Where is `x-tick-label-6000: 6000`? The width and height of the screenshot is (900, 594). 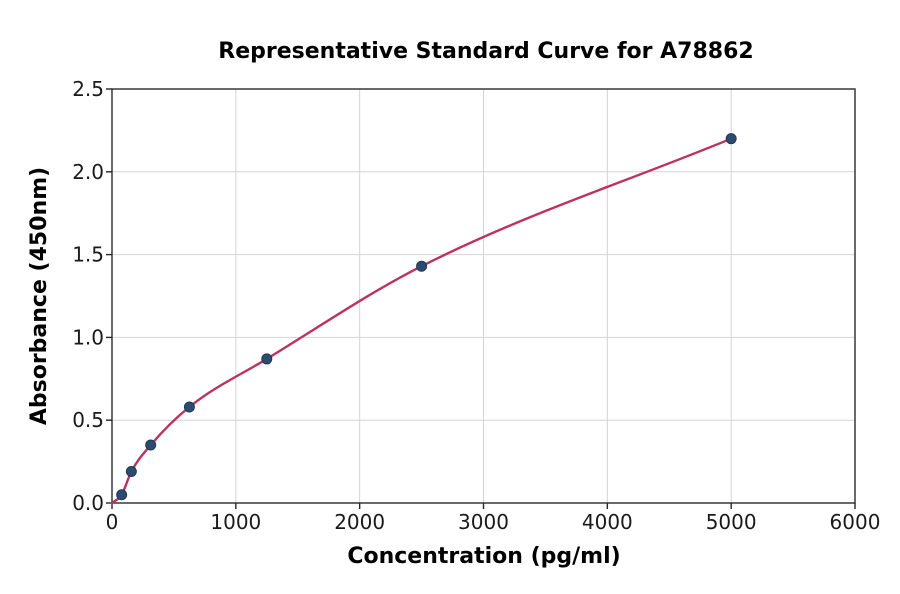 x-tick-label-6000: 6000 is located at coordinates (855, 522).